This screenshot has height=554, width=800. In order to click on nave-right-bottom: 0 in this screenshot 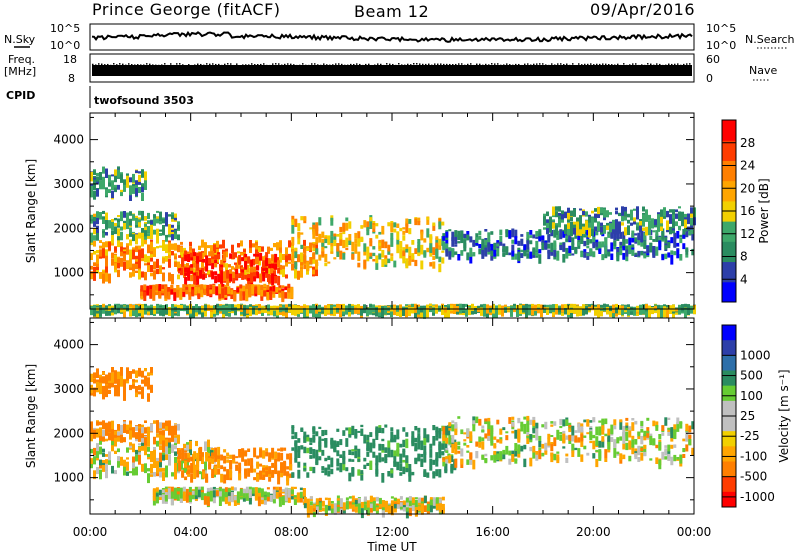, I will do `click(709, 78)`.